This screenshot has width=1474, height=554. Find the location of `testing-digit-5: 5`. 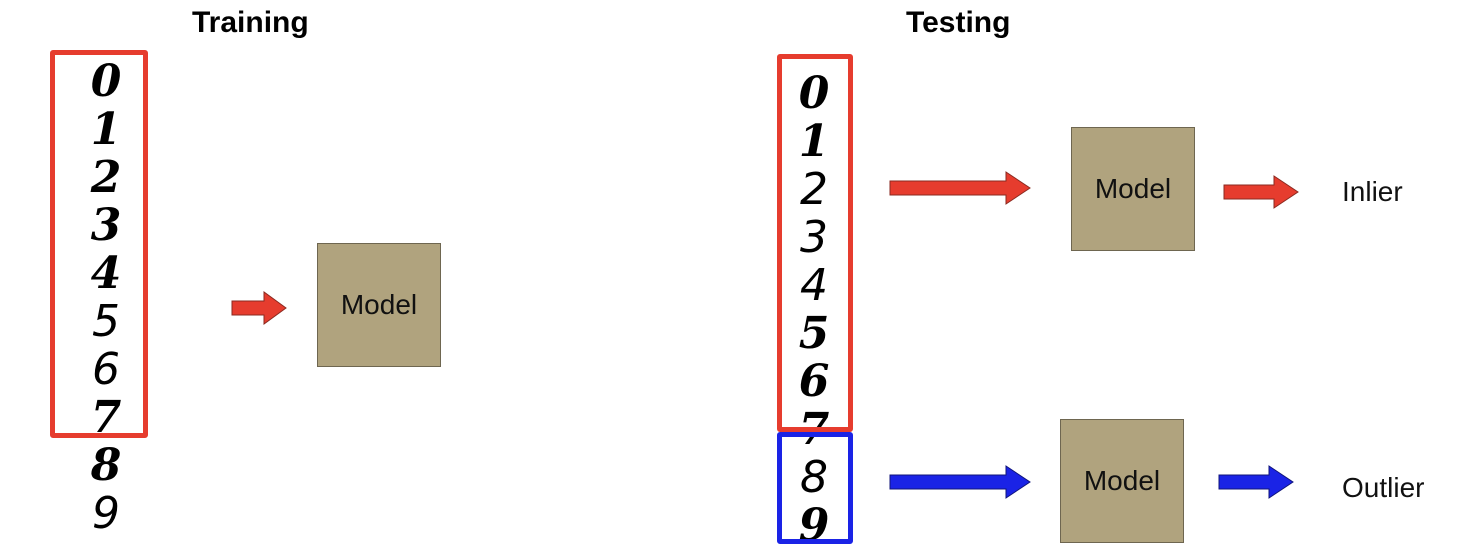

testing-digit-5: 5 is located at coordinates (814, 333).